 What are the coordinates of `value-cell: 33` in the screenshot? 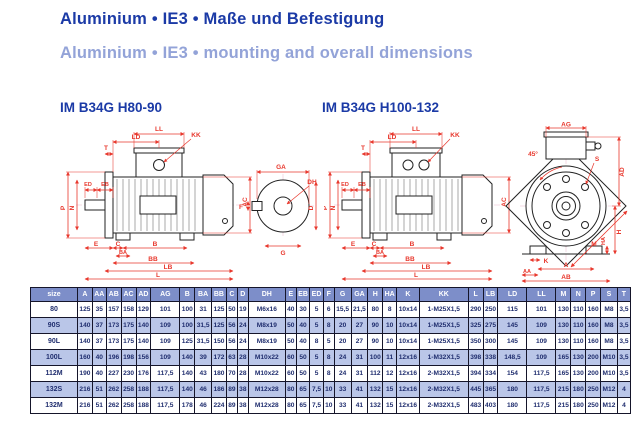 It's located at (342, 389).